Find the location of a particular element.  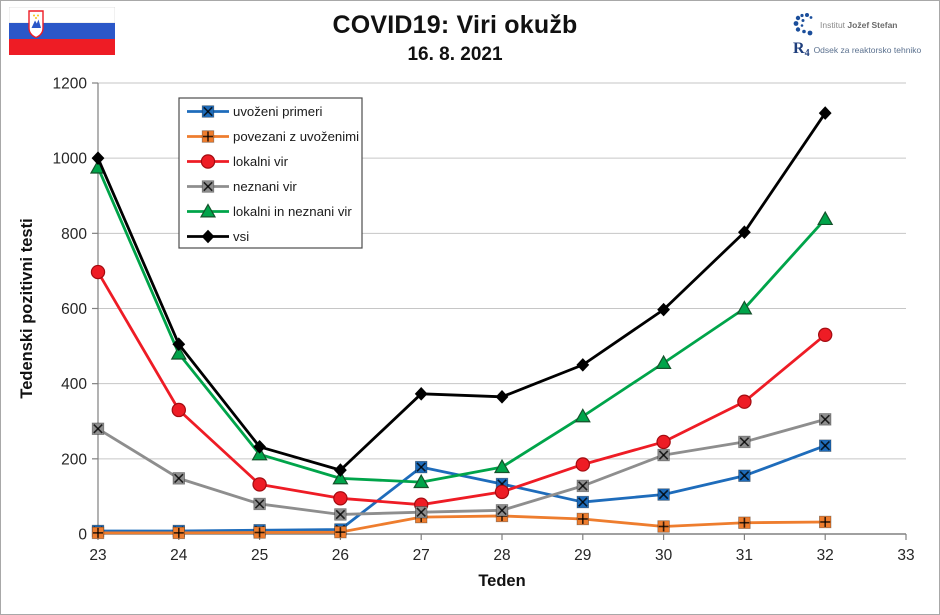

r4-logo: R4 is located at coordinates (801, 49).